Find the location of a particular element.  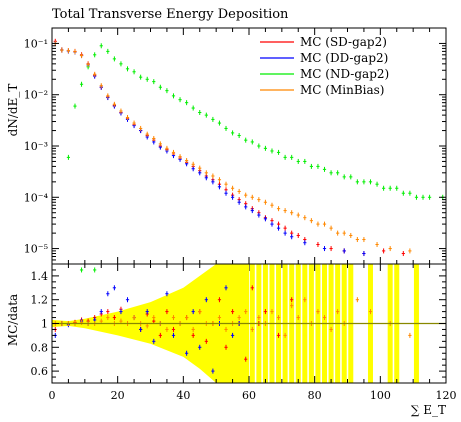

y-tick-label: 1.2 is located at coordinates (40, 300).